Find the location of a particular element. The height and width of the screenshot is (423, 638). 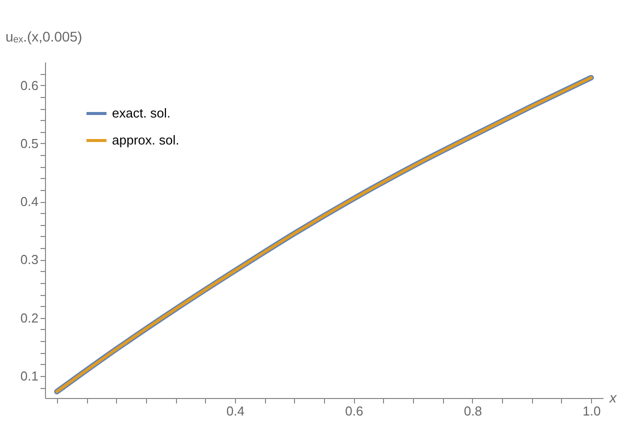

y-tick-label: 0.1 is located at coordinates (29, 376).